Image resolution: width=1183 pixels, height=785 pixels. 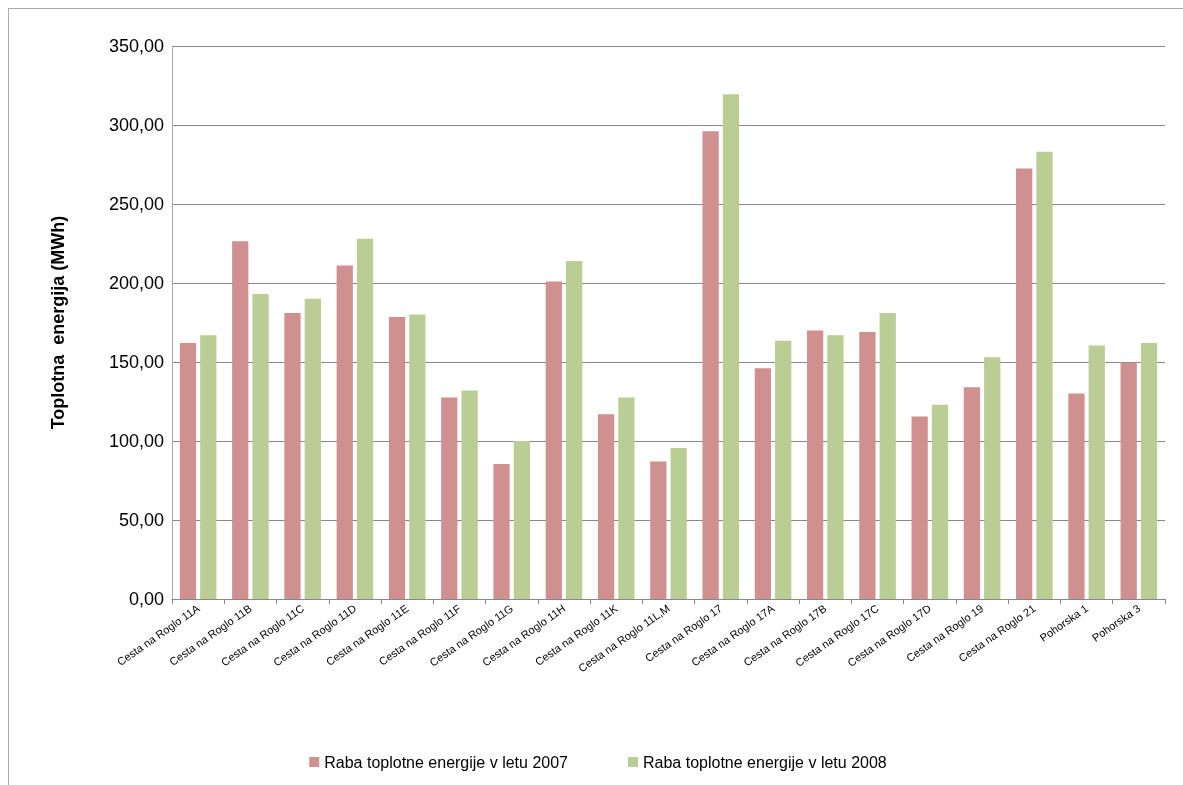 I want to click on y-tick-label: 300,00, so click(x=136, y=125).